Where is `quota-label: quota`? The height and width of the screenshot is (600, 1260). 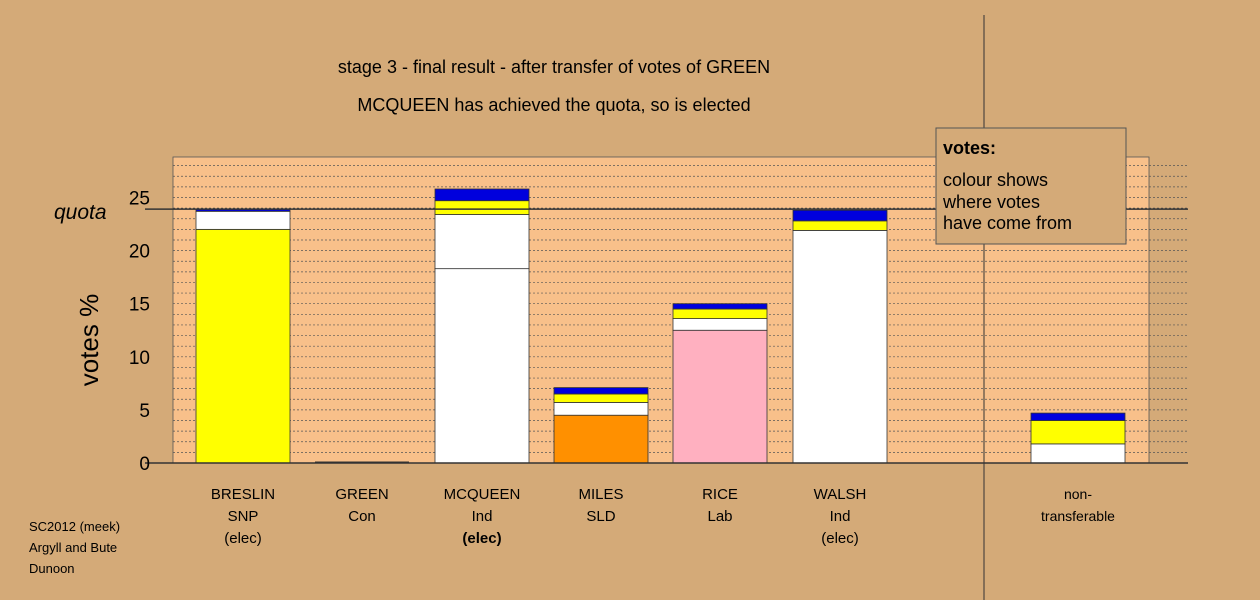
quota-label: quota is located at coordinates (80, 212).